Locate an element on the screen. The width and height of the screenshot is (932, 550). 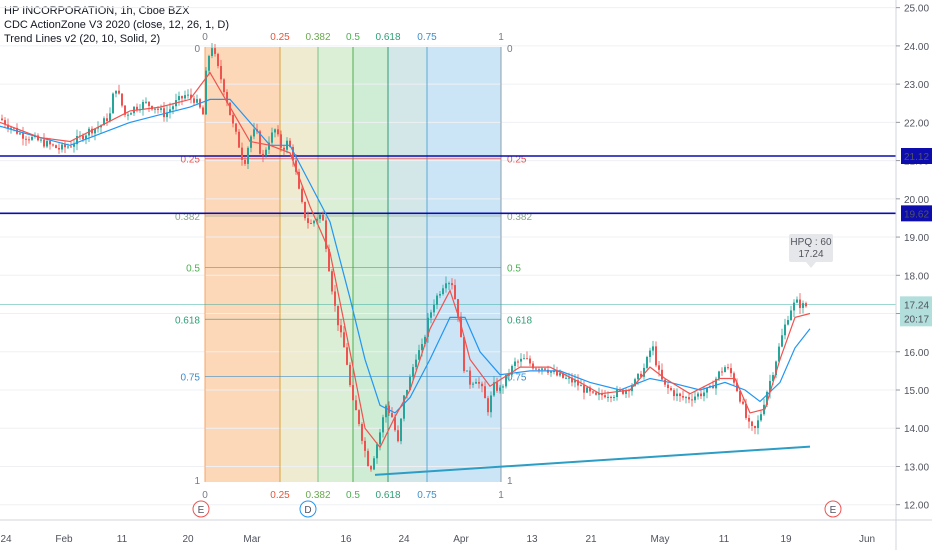
fib-time-label-top: 0.382 is located at coordinates (317, 37).